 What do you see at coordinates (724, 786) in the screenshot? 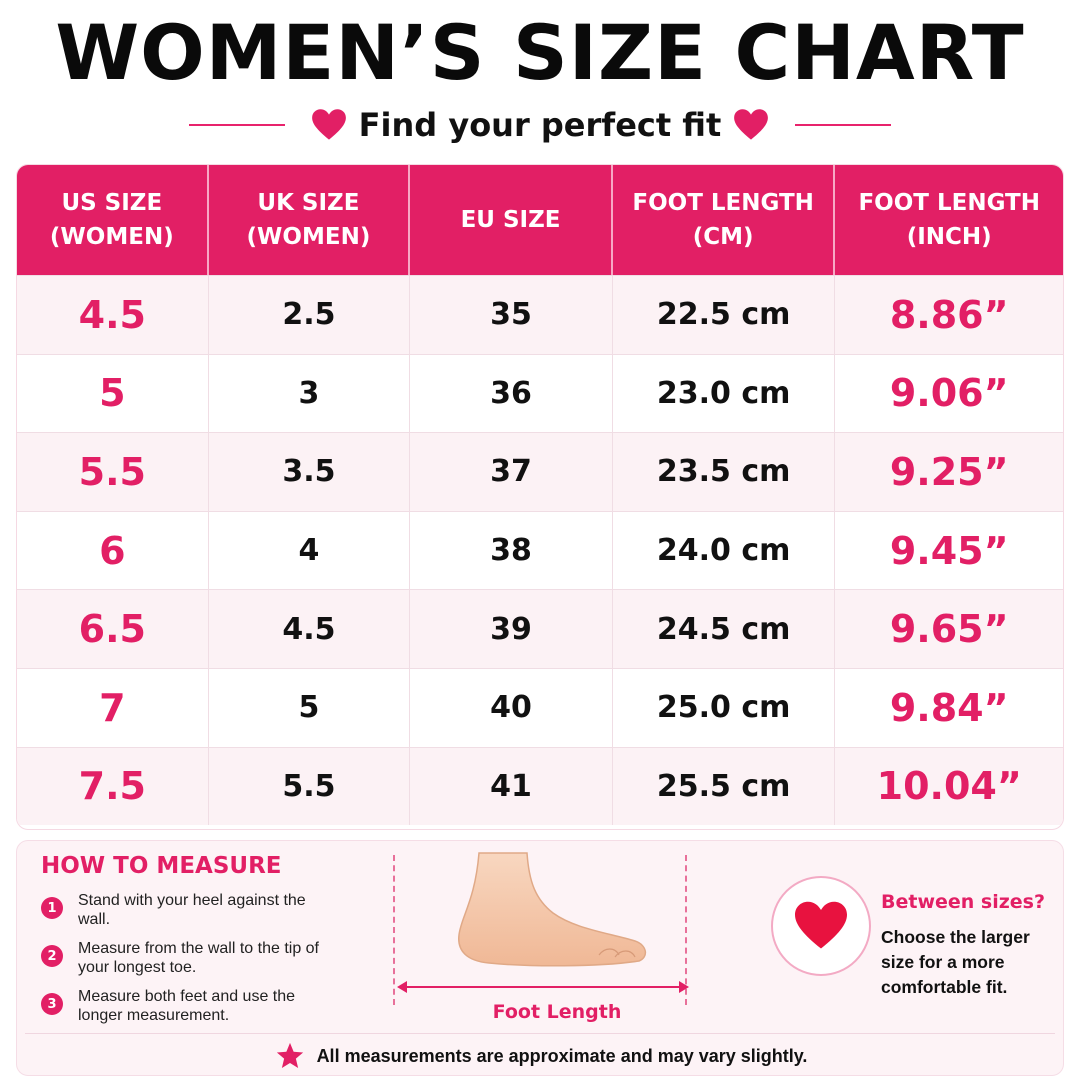
I see `cell-cm: 25.5 cm` at bounding box center [724, 786].